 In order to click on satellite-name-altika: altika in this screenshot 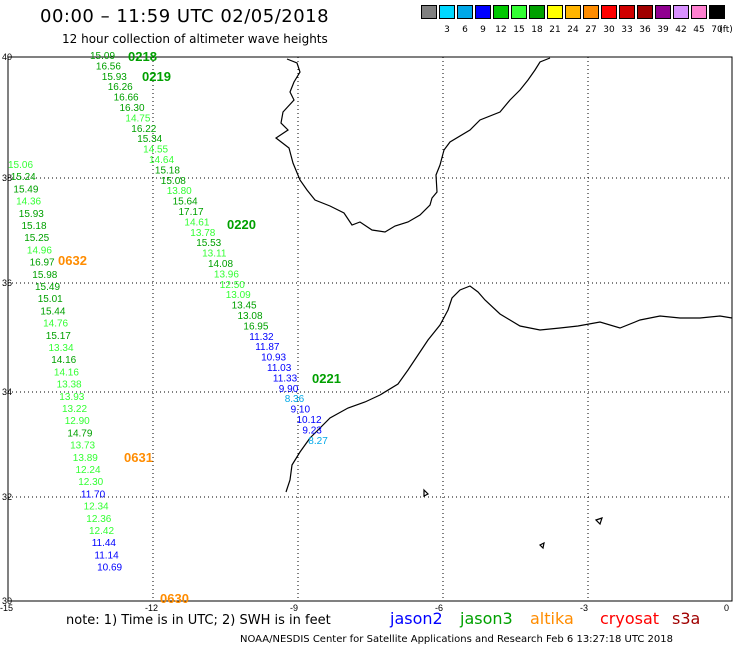, I will do `click(552, 618)`.